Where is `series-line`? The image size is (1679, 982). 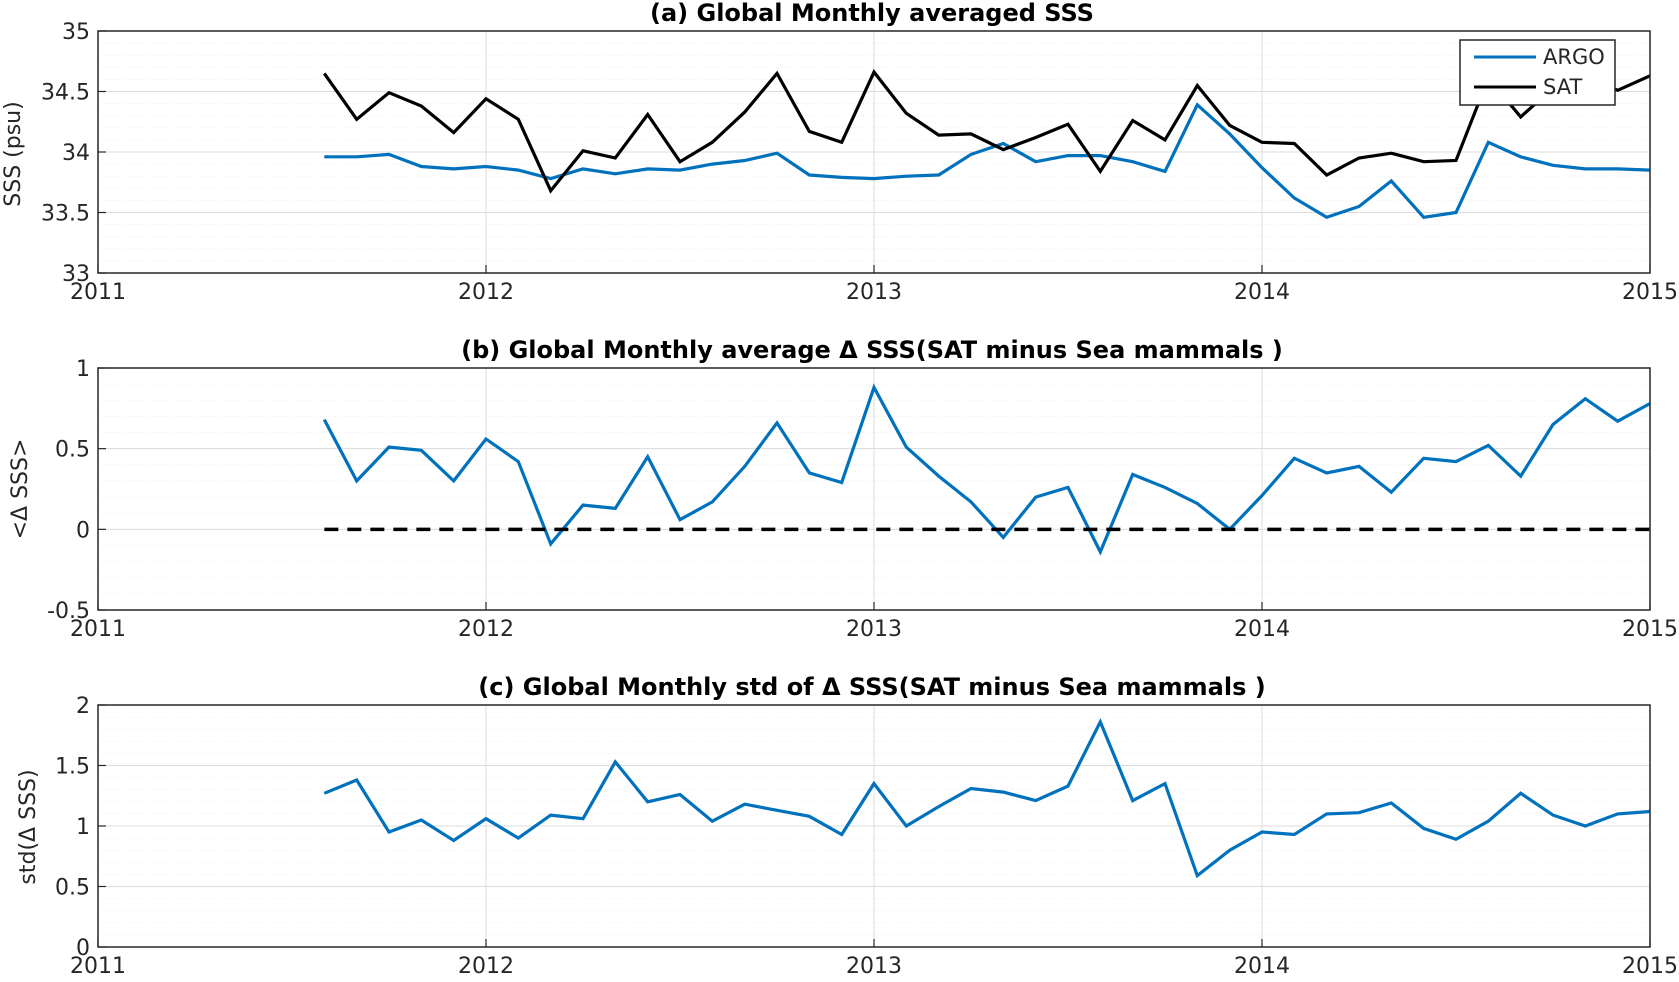
series-line is located at coordinates (987, 798).